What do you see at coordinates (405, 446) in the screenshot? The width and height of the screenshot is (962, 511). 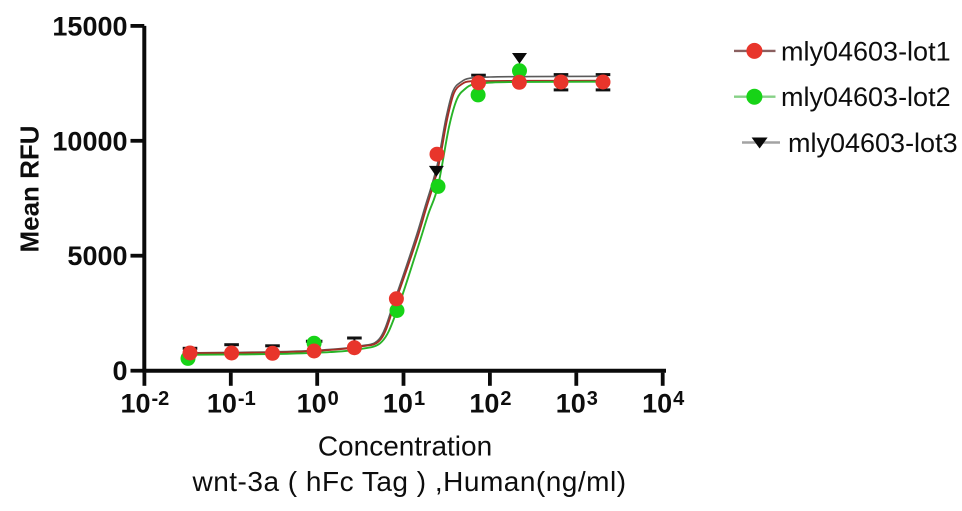 I see `svg-text: Concentration` at bounding box center [405, 446].